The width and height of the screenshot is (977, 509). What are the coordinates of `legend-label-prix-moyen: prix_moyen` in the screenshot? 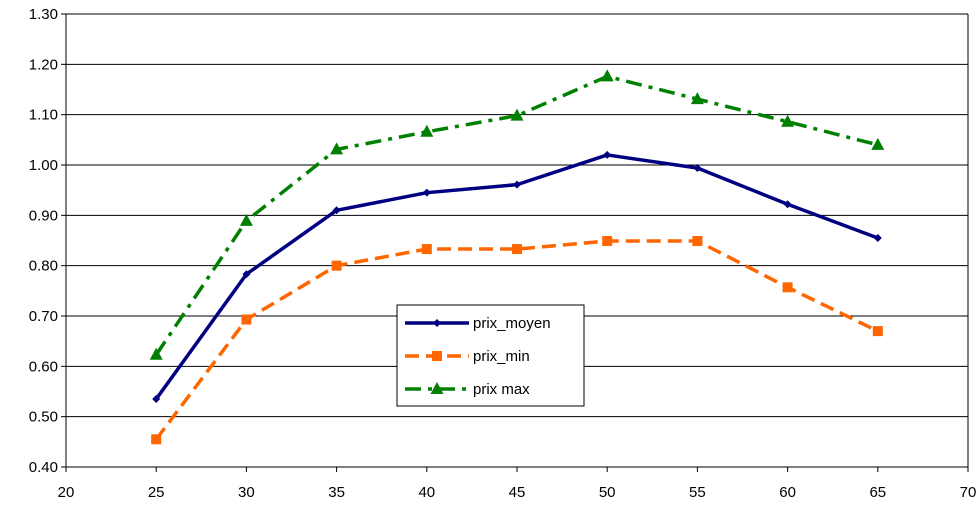 It's located at (512, 323).